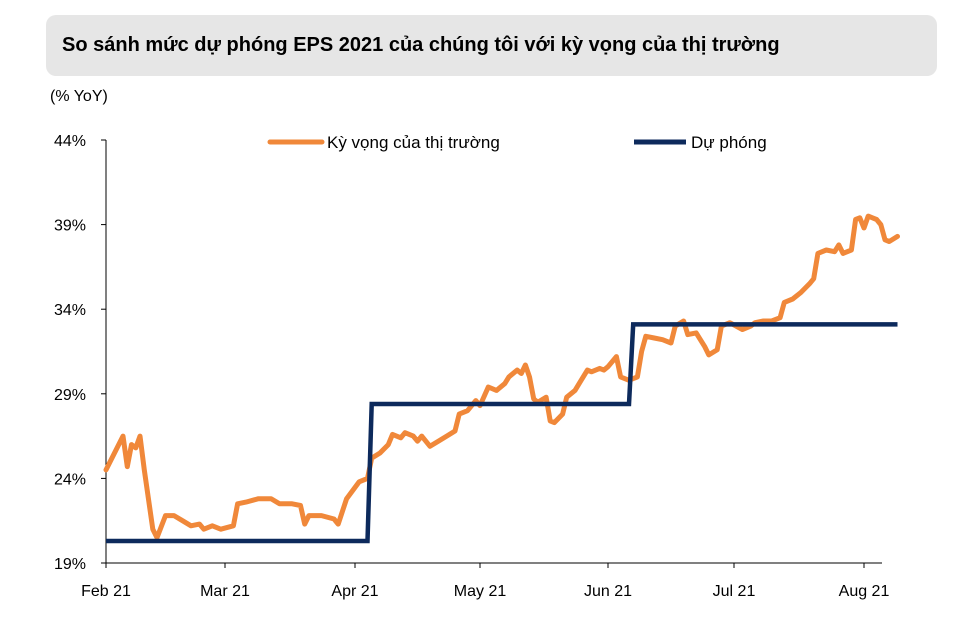  Describe the element at coordinates (734, 591) in the screenshot. I see `x-tick-label: Jul 21` at that location.